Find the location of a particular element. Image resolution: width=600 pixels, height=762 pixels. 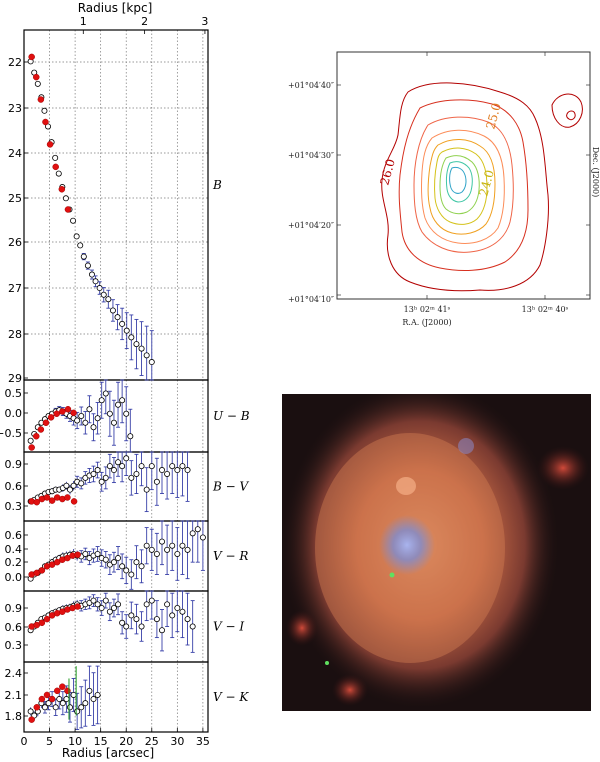

xtick-label-5: 5 is located at coordinates (49, 741).